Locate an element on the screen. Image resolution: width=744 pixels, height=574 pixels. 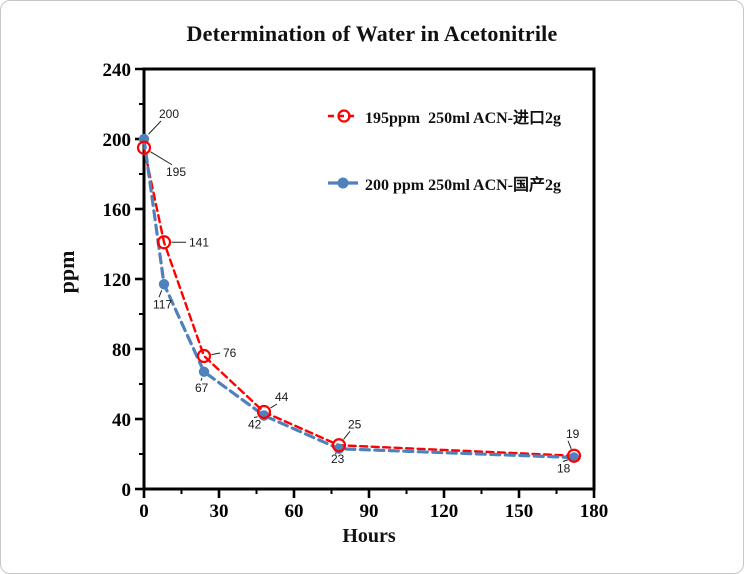
data-point-label: 67 is located at coordinates (202, 388).